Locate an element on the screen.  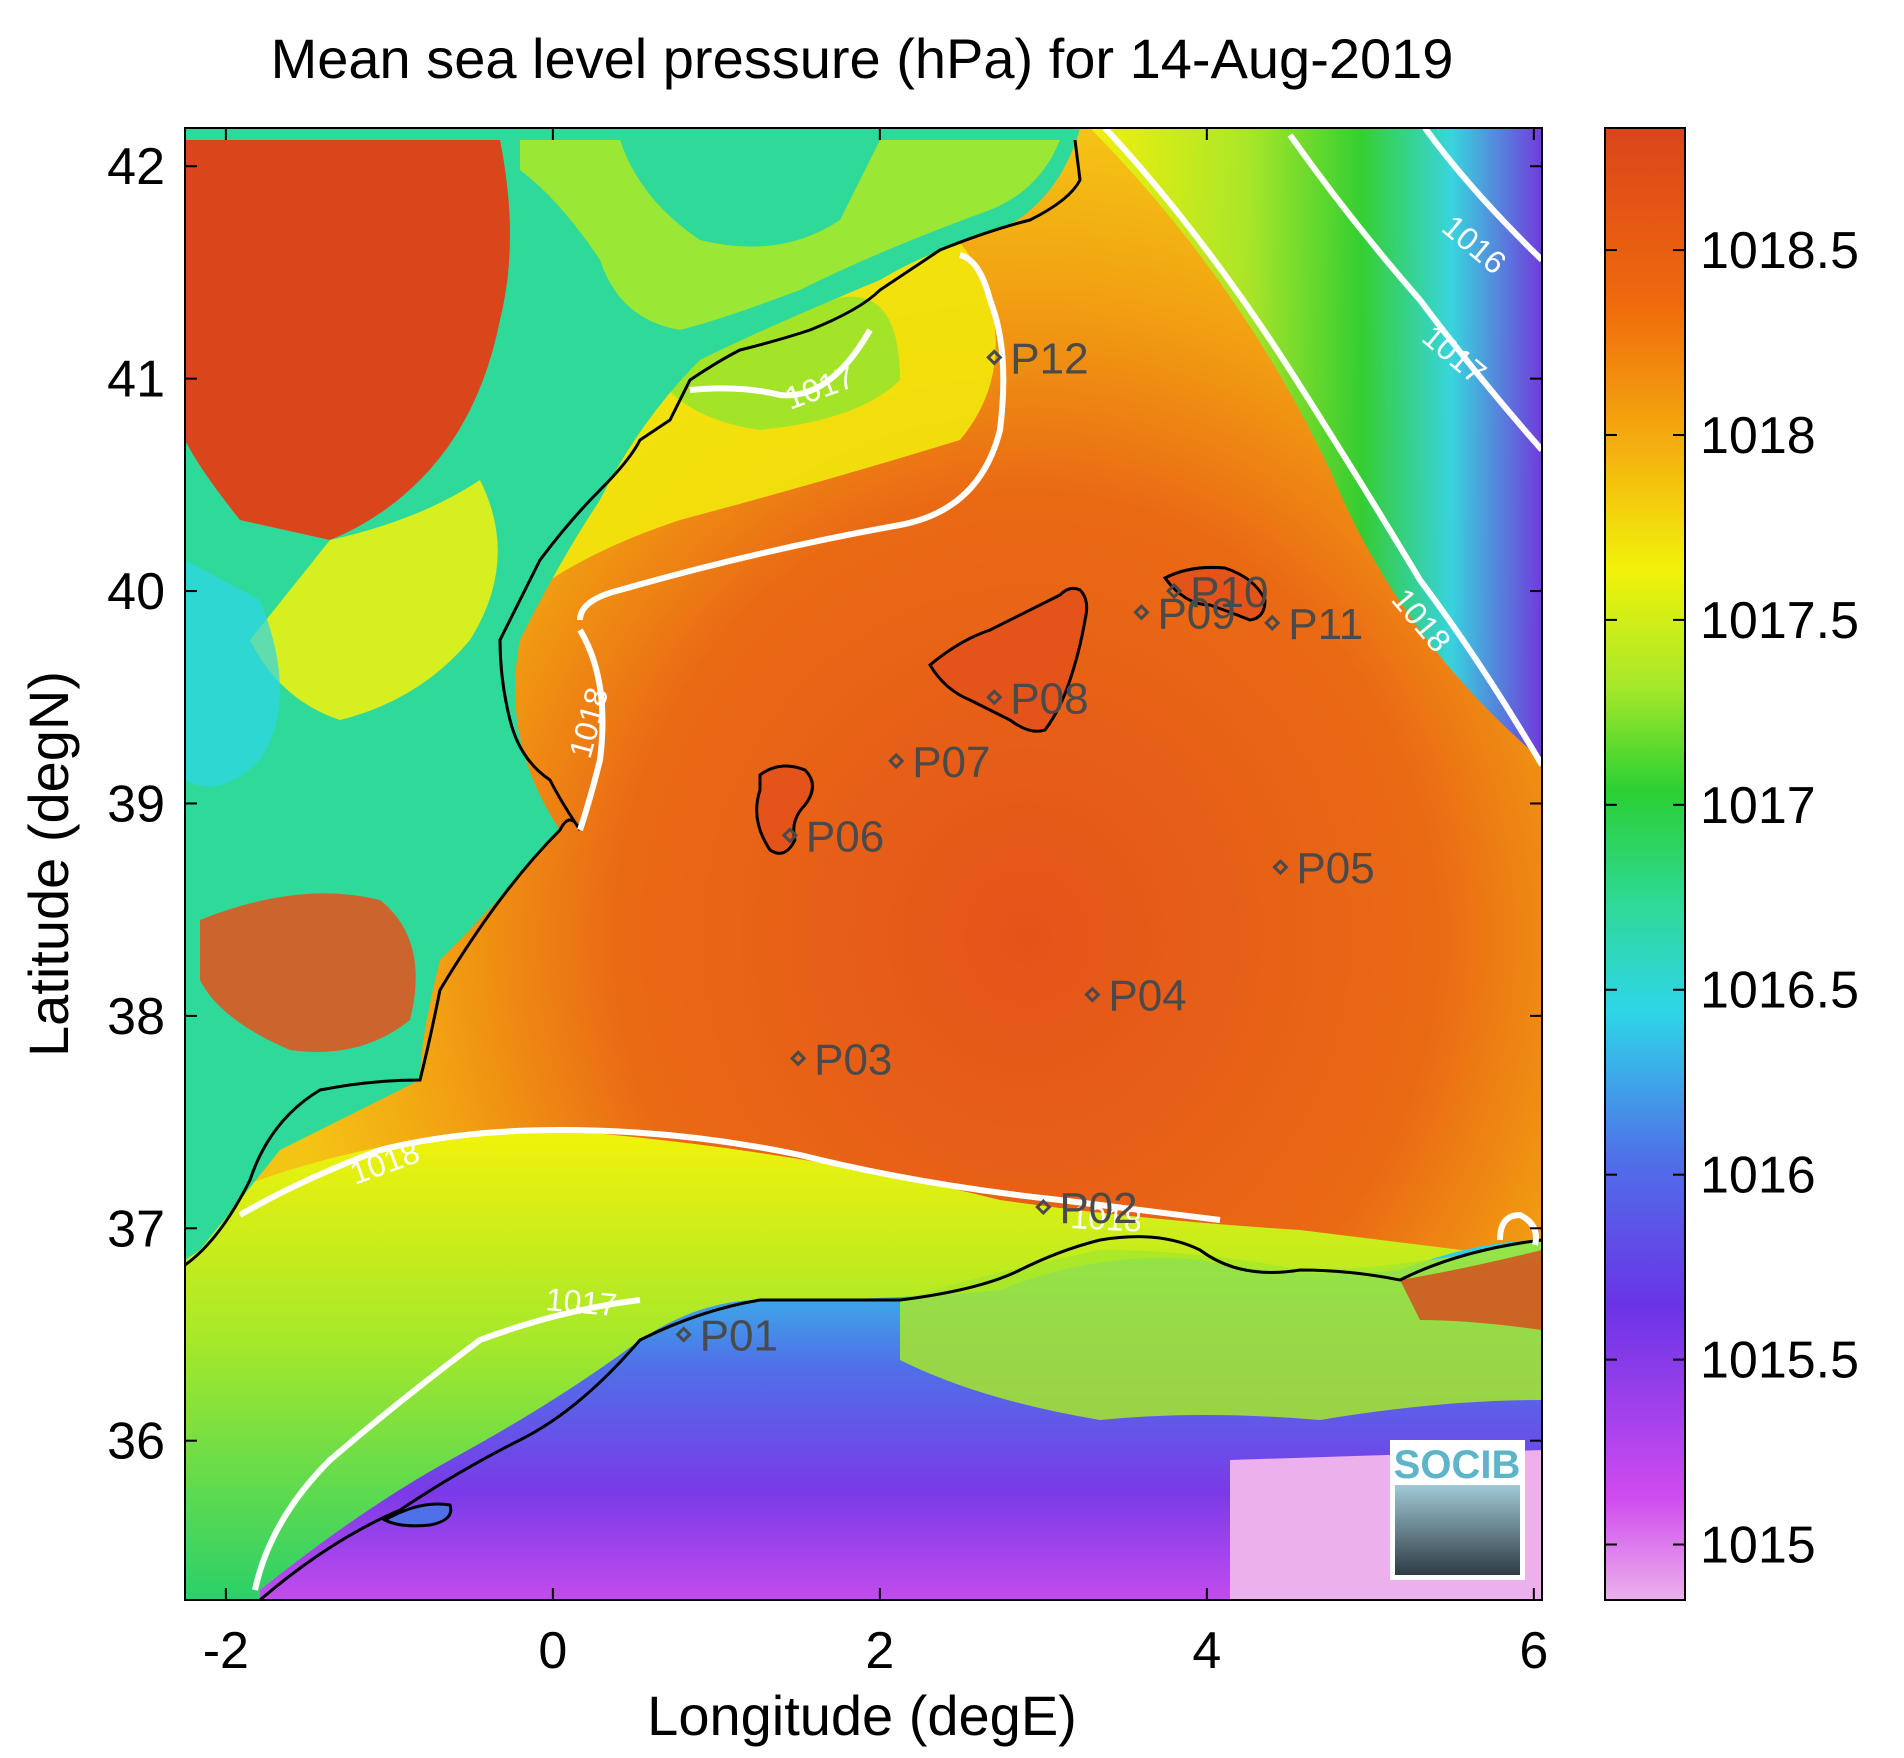
contour-1018-east is located at coordinates (1322, 447).